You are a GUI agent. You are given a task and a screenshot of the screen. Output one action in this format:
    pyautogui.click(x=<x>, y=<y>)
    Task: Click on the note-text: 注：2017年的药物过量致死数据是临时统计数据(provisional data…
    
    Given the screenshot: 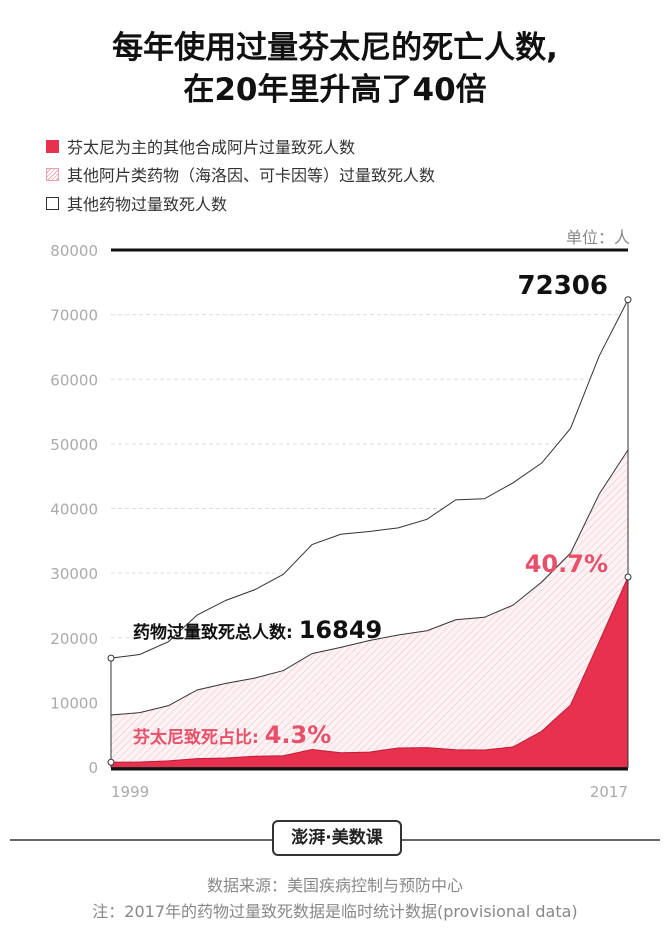 What is the action you would take?
    pyautogui.click(x=335, y=911)
    